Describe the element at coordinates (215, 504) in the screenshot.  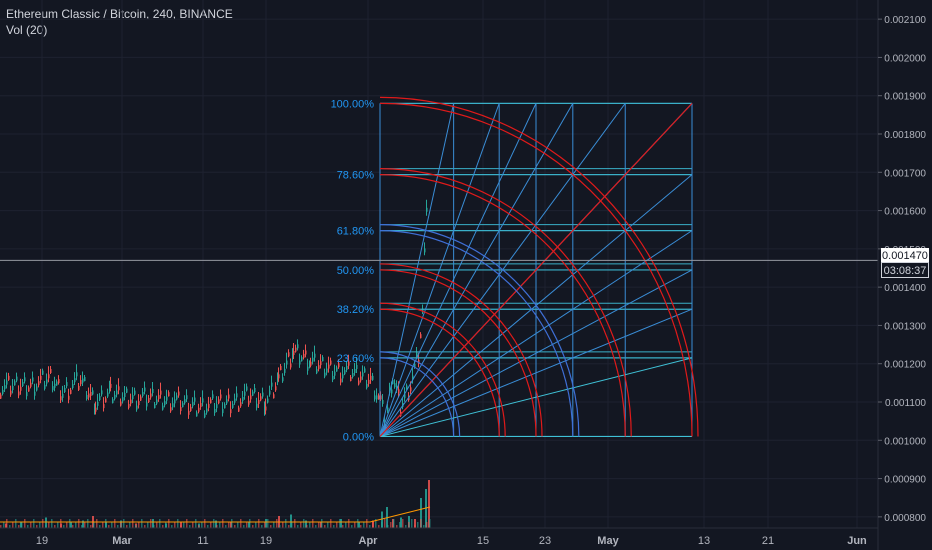
I see `volume-bars` at that location.